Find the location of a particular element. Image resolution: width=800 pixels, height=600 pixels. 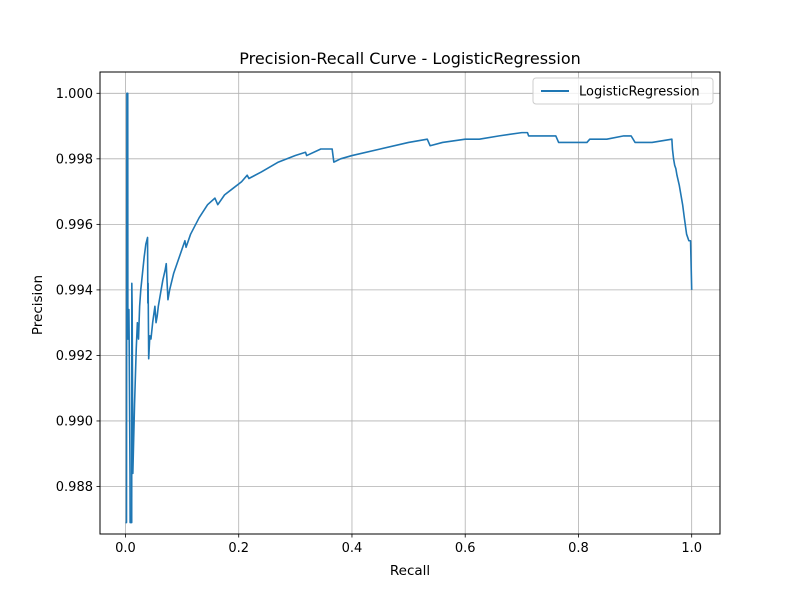

x-tick-label: 0.4 is located at coordinates (352, 548).